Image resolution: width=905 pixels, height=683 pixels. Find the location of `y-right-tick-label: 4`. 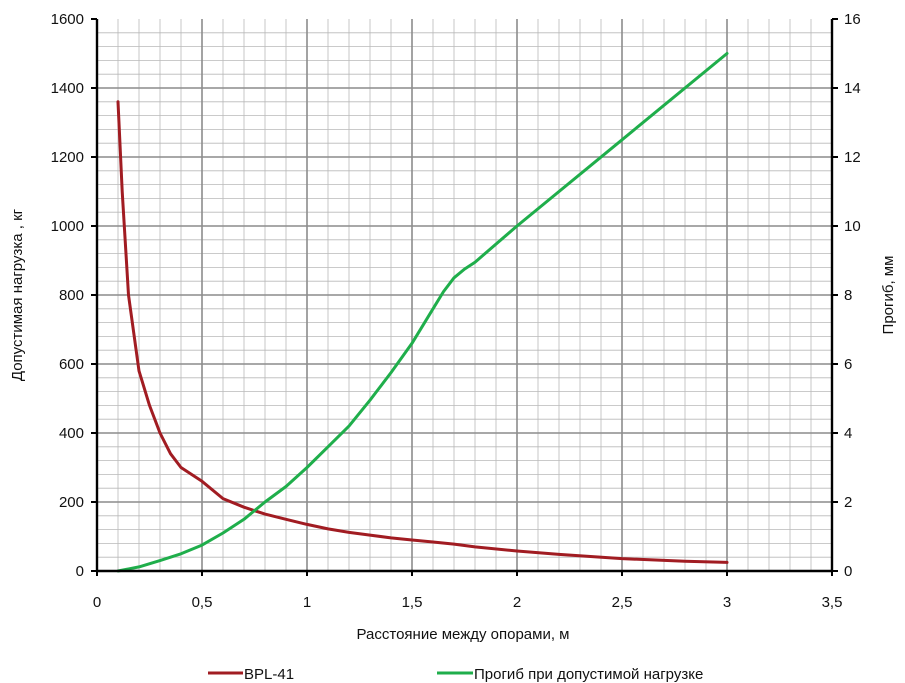

y-right-tick-label: 4 is located at coordinates (848, 433).